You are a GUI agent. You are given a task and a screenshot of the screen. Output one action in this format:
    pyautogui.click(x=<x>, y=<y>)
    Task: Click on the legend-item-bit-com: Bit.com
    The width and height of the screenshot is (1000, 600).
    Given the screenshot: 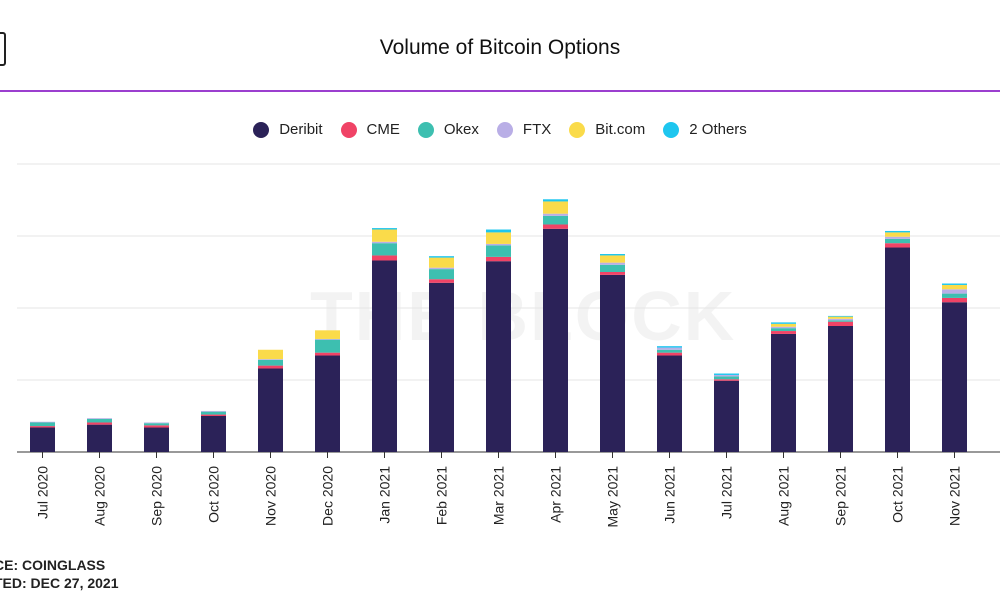 What is the action you would take?
    pyautogui.click(x=607, y=129)
    